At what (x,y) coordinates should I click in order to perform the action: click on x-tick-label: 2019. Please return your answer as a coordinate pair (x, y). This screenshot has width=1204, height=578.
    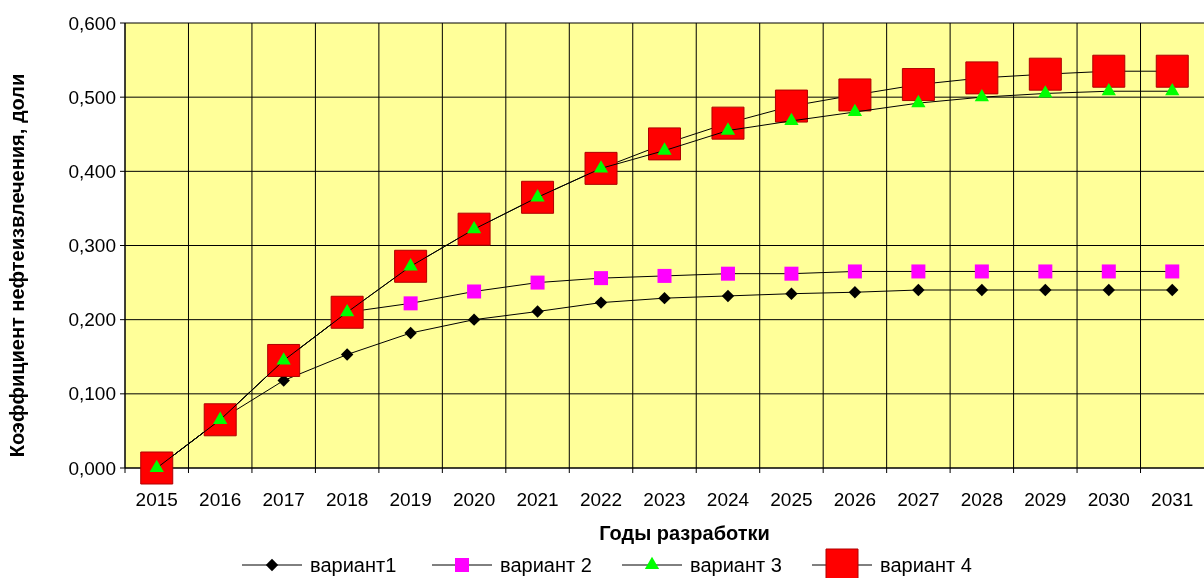
    Looking at the image, I should click on (410, 499).